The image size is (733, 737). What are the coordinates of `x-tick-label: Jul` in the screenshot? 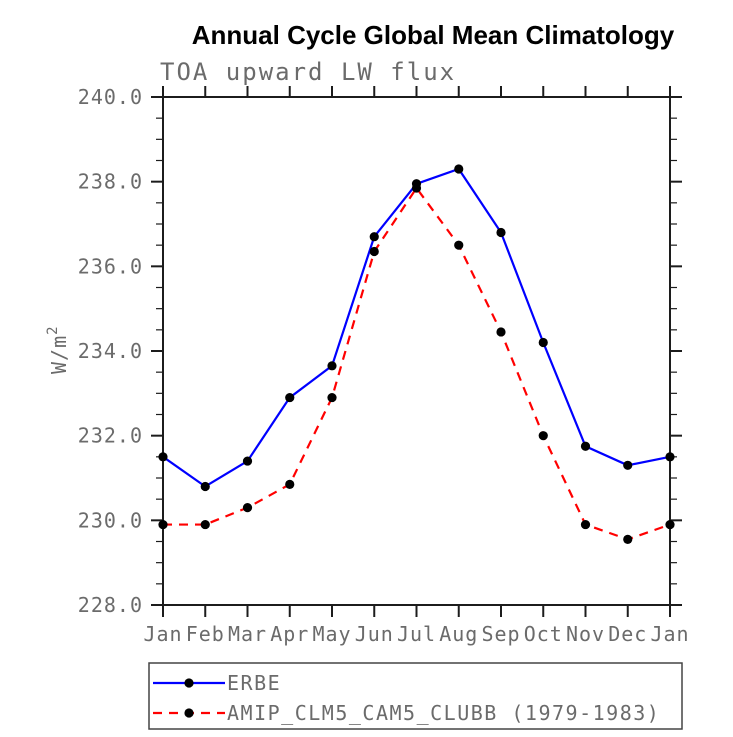 It's located at (416, 634).